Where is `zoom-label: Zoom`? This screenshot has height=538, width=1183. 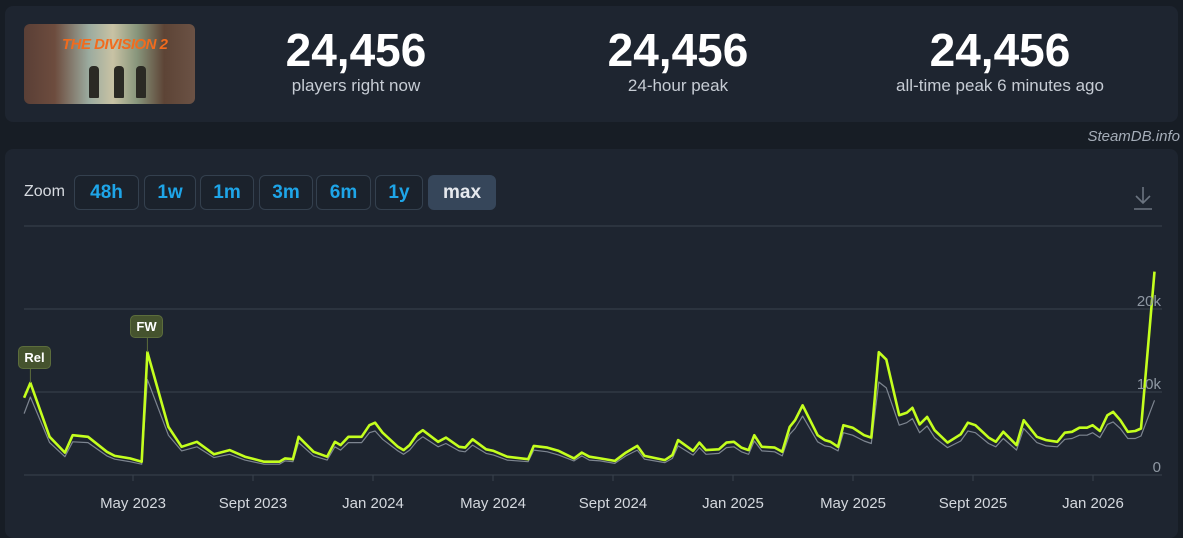 zoom-label: Zoom is located at coordinates (44, 191).